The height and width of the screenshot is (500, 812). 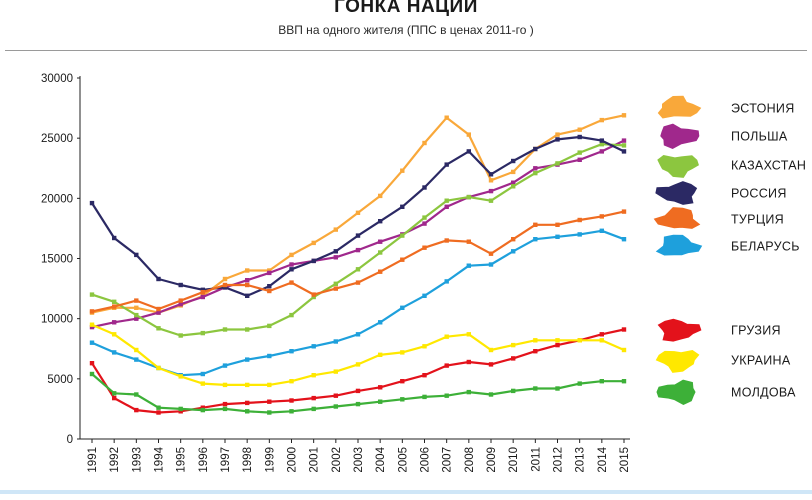 I want to click on x-tick-label: 2014, so click(x=603, y=459).